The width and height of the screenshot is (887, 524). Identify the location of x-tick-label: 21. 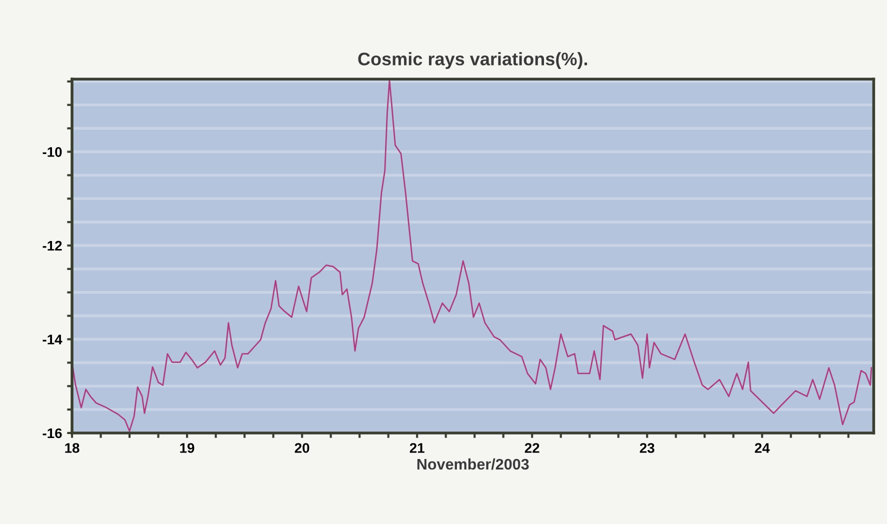
(417, 448).